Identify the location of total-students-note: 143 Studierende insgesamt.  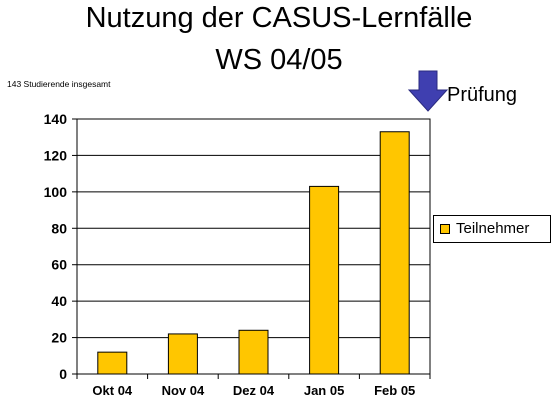
(59, 84).